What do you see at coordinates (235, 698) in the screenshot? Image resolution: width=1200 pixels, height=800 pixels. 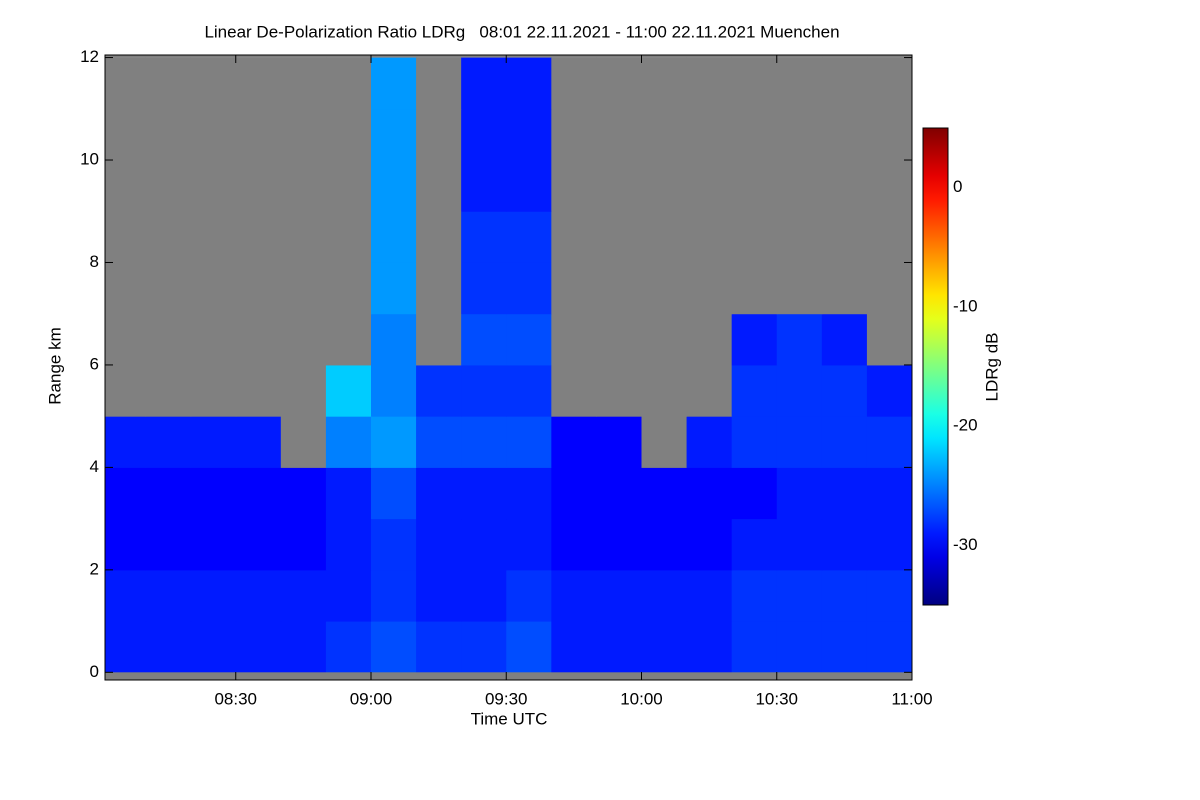 I see `x-tick-label: 08:30` at bounding box center [235, 698].